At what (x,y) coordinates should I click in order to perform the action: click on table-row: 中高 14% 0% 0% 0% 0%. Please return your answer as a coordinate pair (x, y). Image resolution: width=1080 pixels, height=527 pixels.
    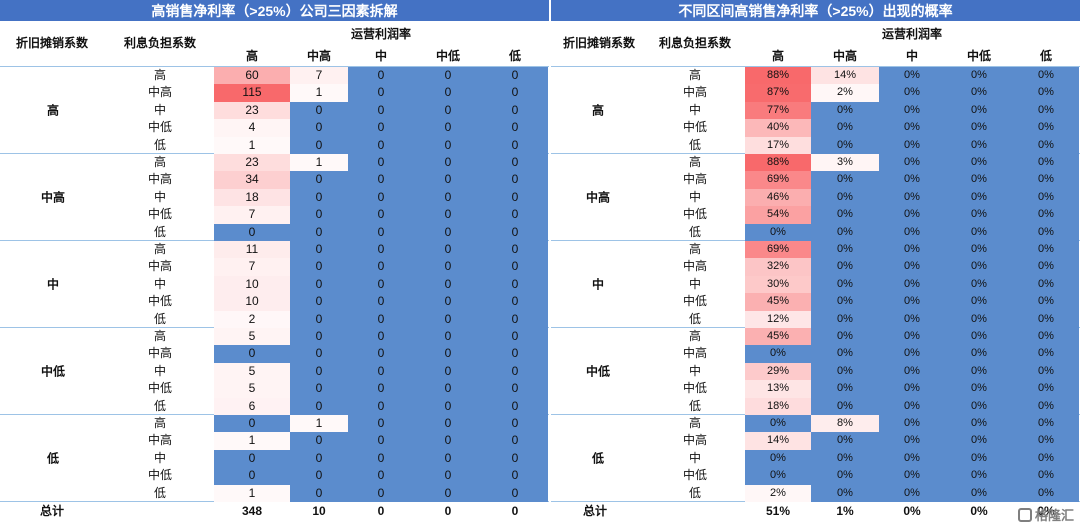
    Looking at the image, I should click on (815, 441).